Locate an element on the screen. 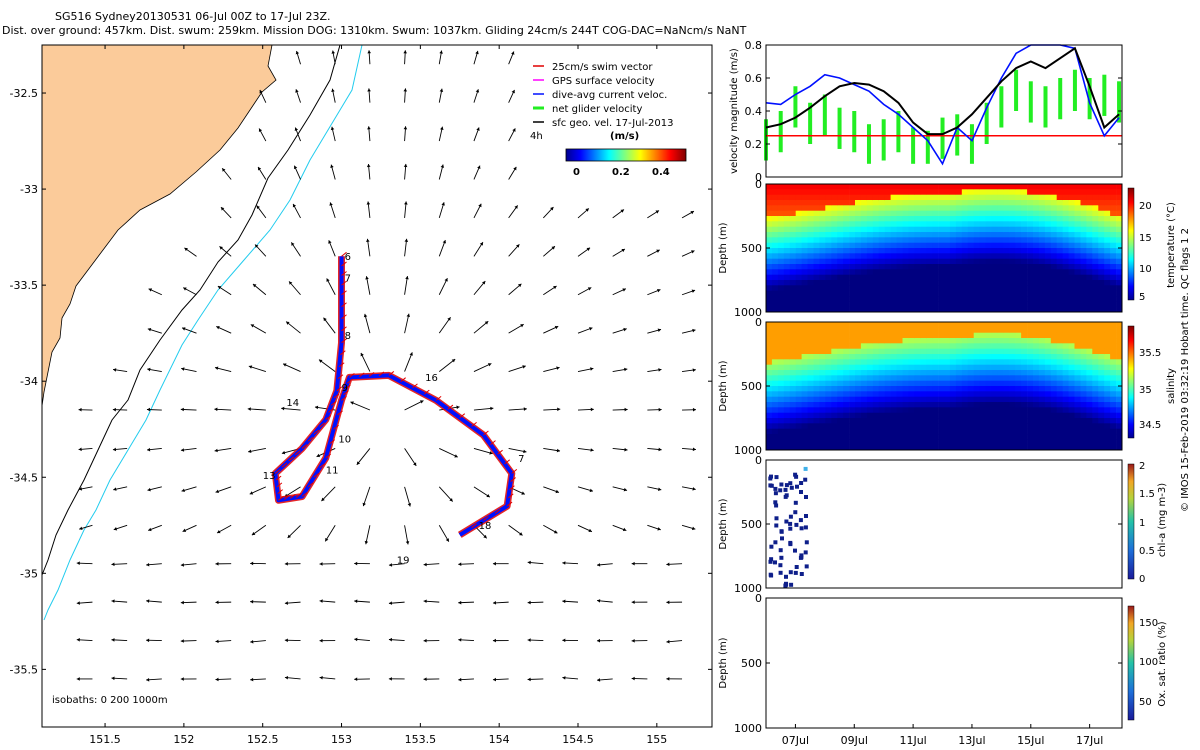 The width and height of the screenshot is (1200, 750). oxy-cbar-tick-100: 100 is located at coordinates (1148, 662).